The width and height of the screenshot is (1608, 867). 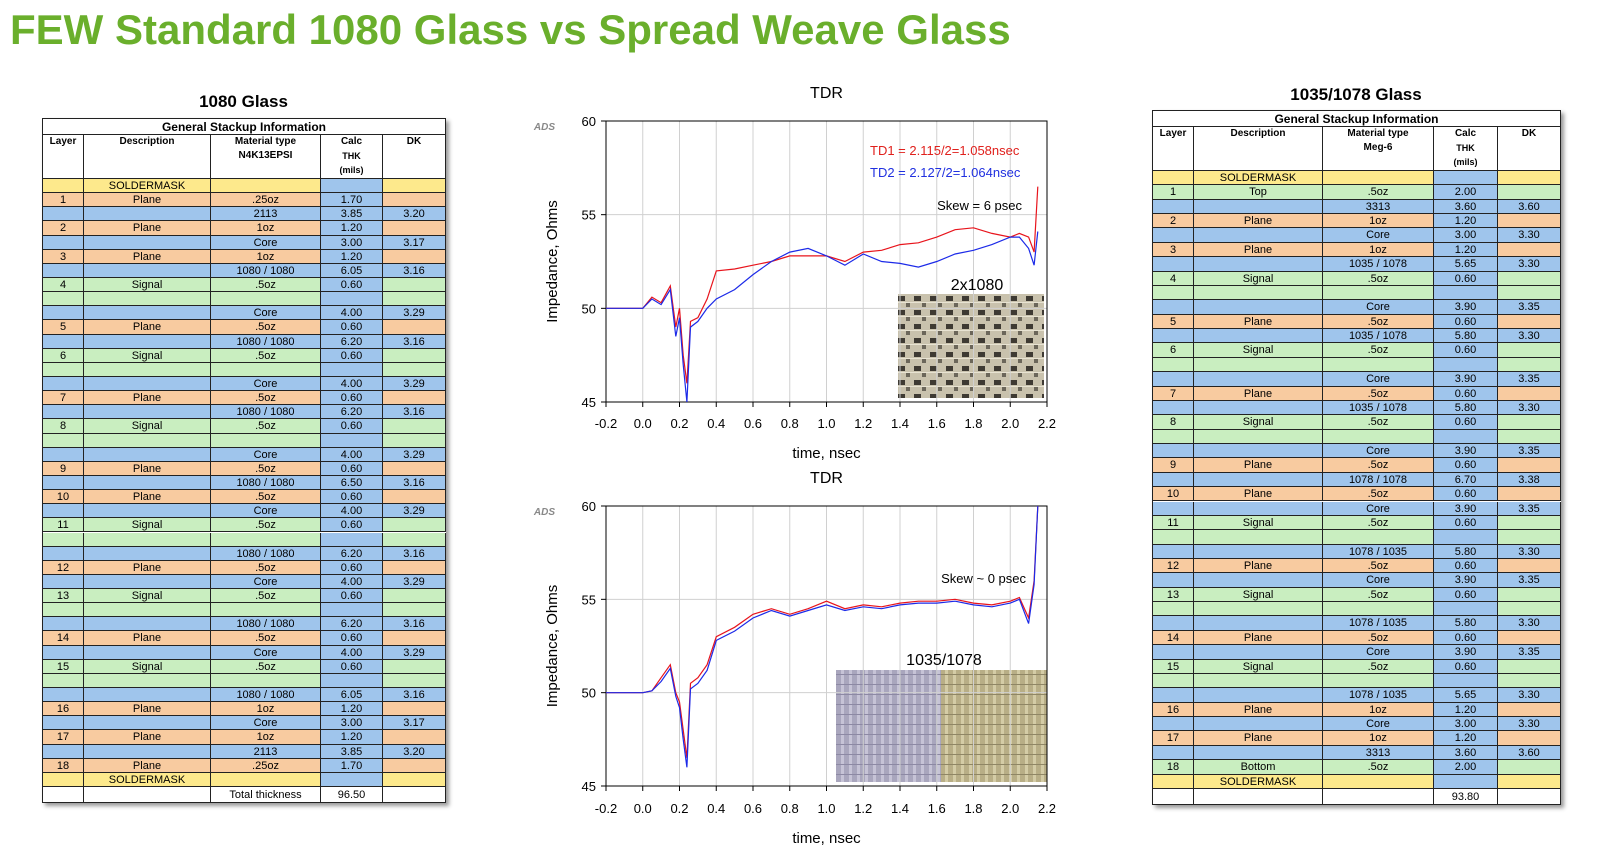 I want to click on table-cell: 16, so click(x=1173, y=710).